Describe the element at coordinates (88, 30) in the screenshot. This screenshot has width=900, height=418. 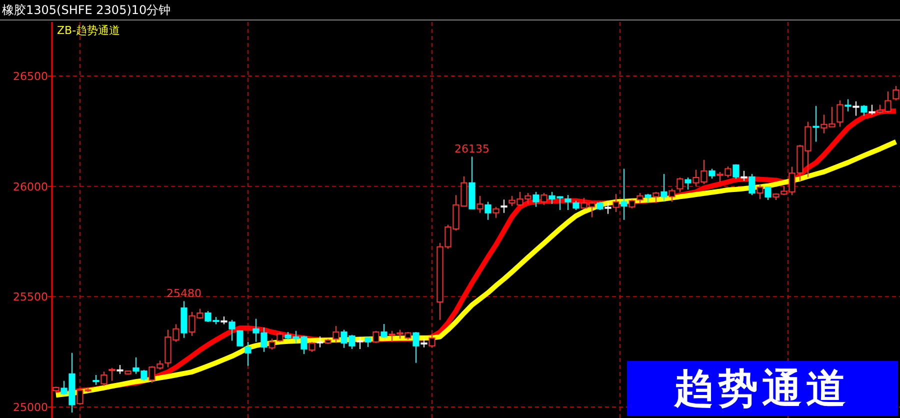
I see `subtitle: ZB-趋势通道` at that location.